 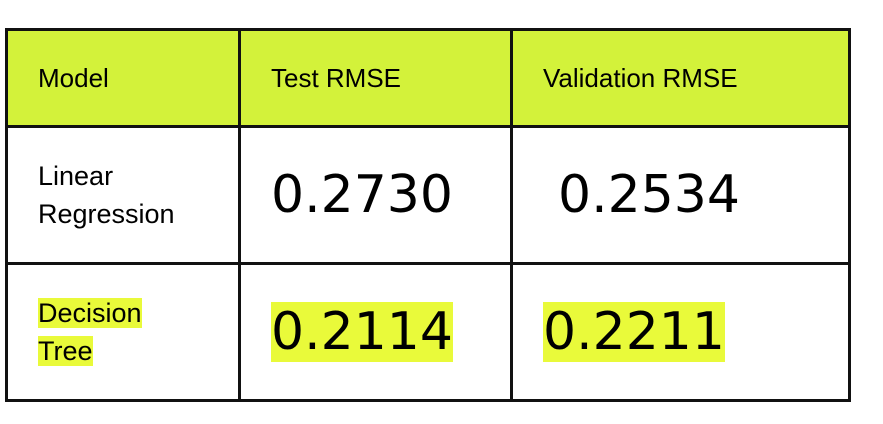 I want to click on model-name: Linear Regression, so click(x=106, y=195).